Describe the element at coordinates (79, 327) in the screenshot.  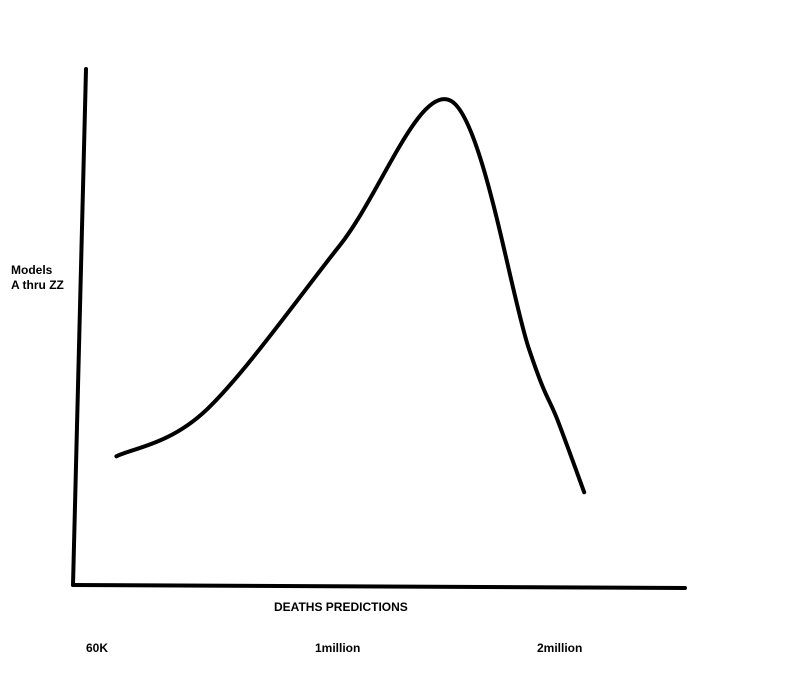
I see `y-axis-line` at that location.